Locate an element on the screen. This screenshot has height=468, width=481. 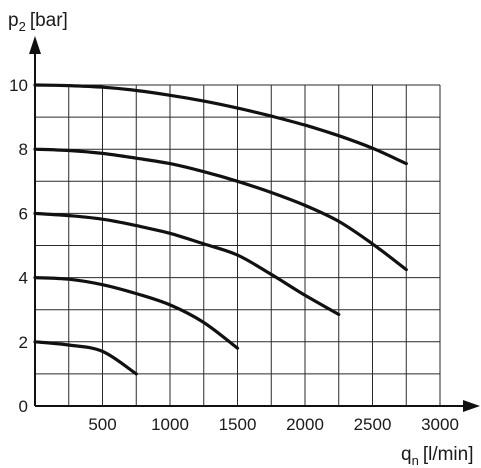
x-tick-label: 1000 is located at coordinates (170, 424).